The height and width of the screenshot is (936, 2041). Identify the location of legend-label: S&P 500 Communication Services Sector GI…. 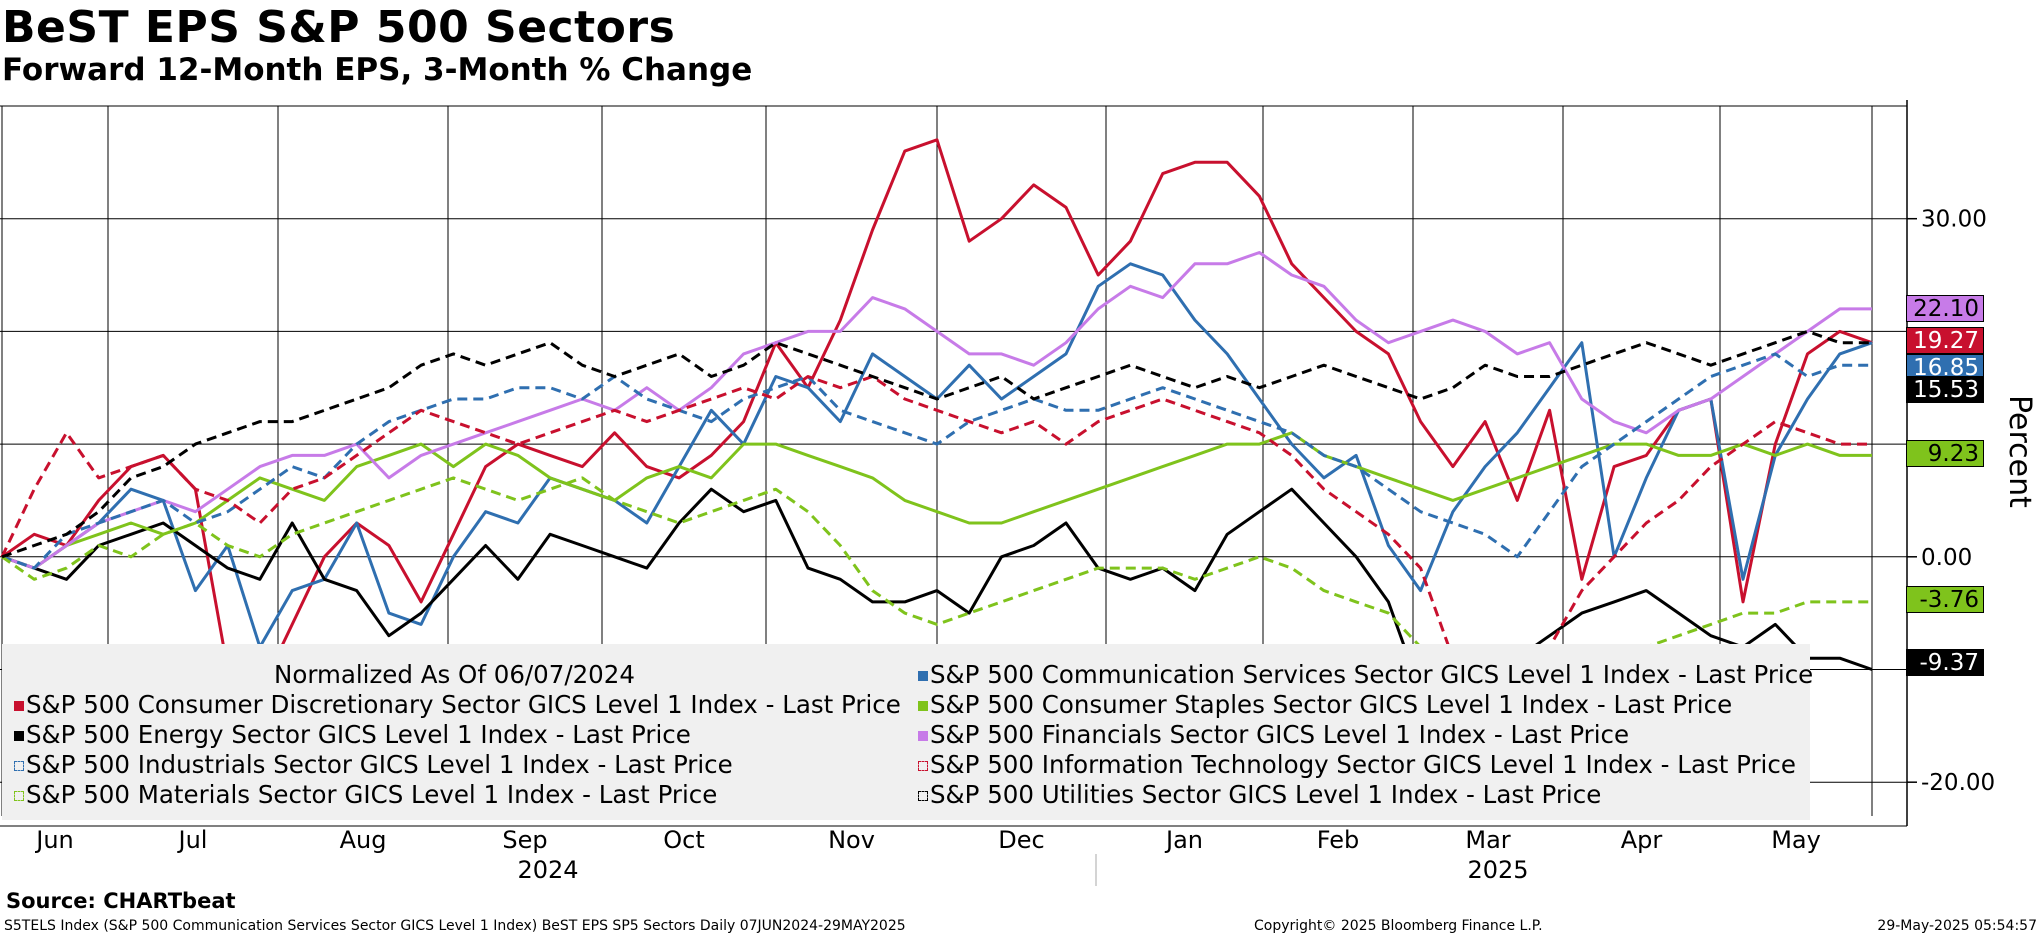
(1372, 674).